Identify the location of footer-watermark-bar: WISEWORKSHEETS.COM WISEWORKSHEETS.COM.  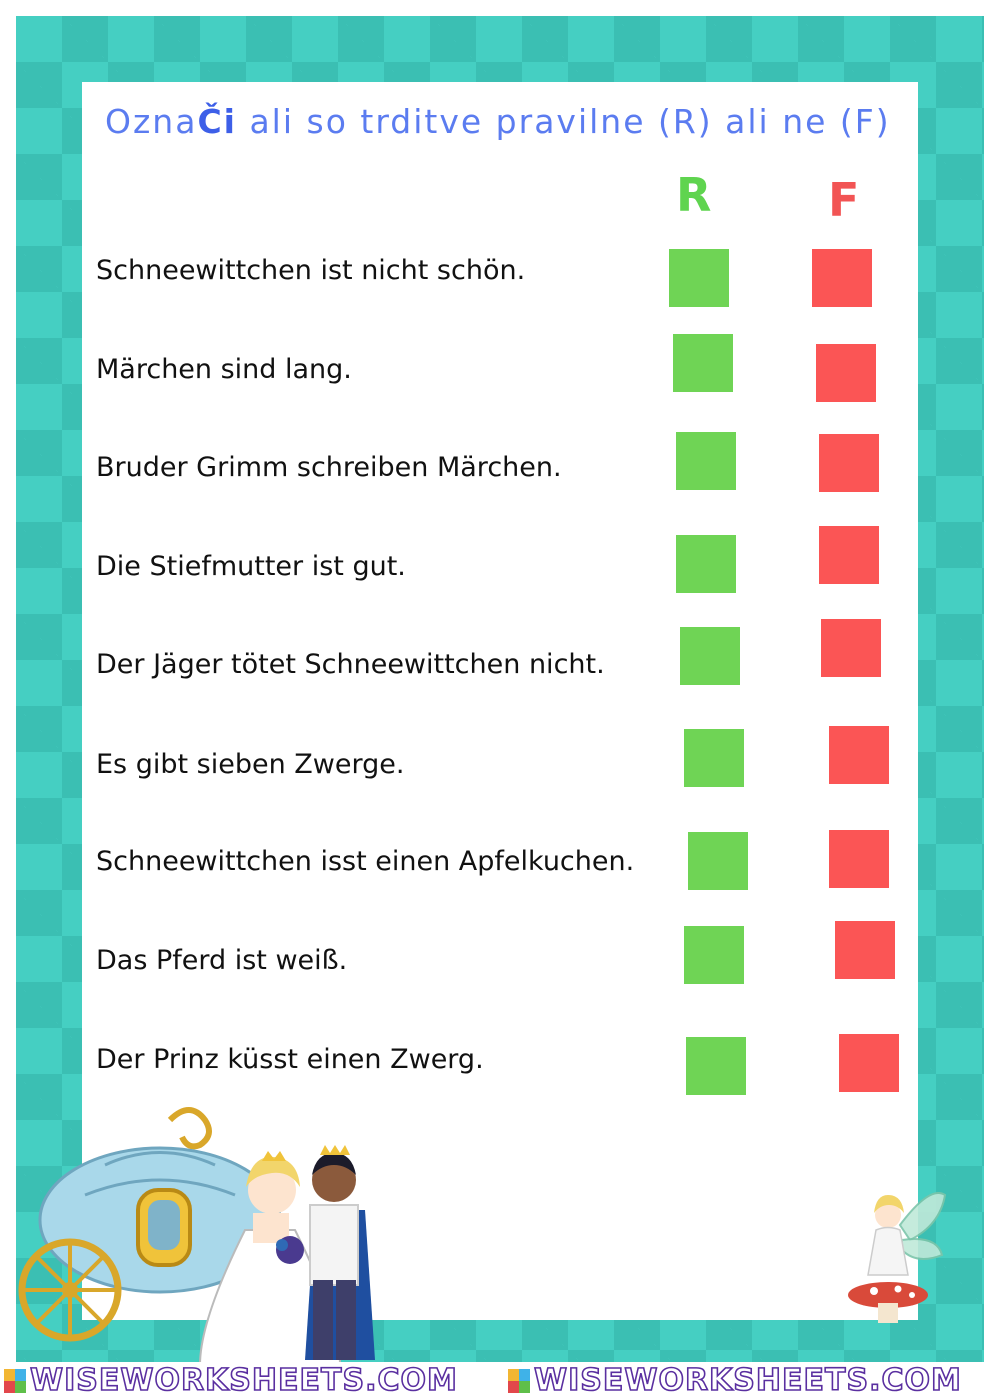
(500, 1380).